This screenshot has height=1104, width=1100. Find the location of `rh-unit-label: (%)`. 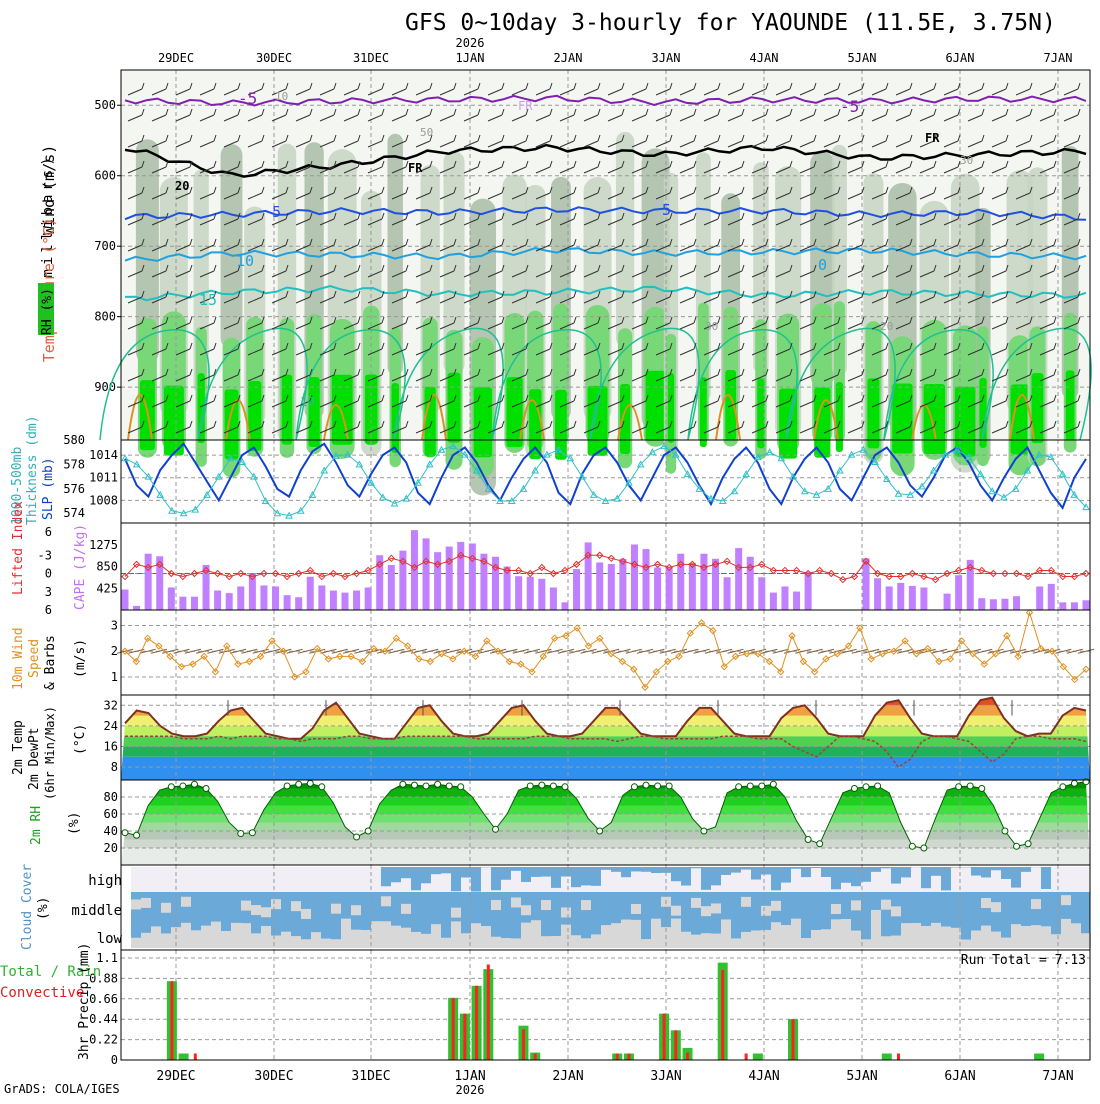

rh-unit-label: (%) is located at coordinates (74, 823).